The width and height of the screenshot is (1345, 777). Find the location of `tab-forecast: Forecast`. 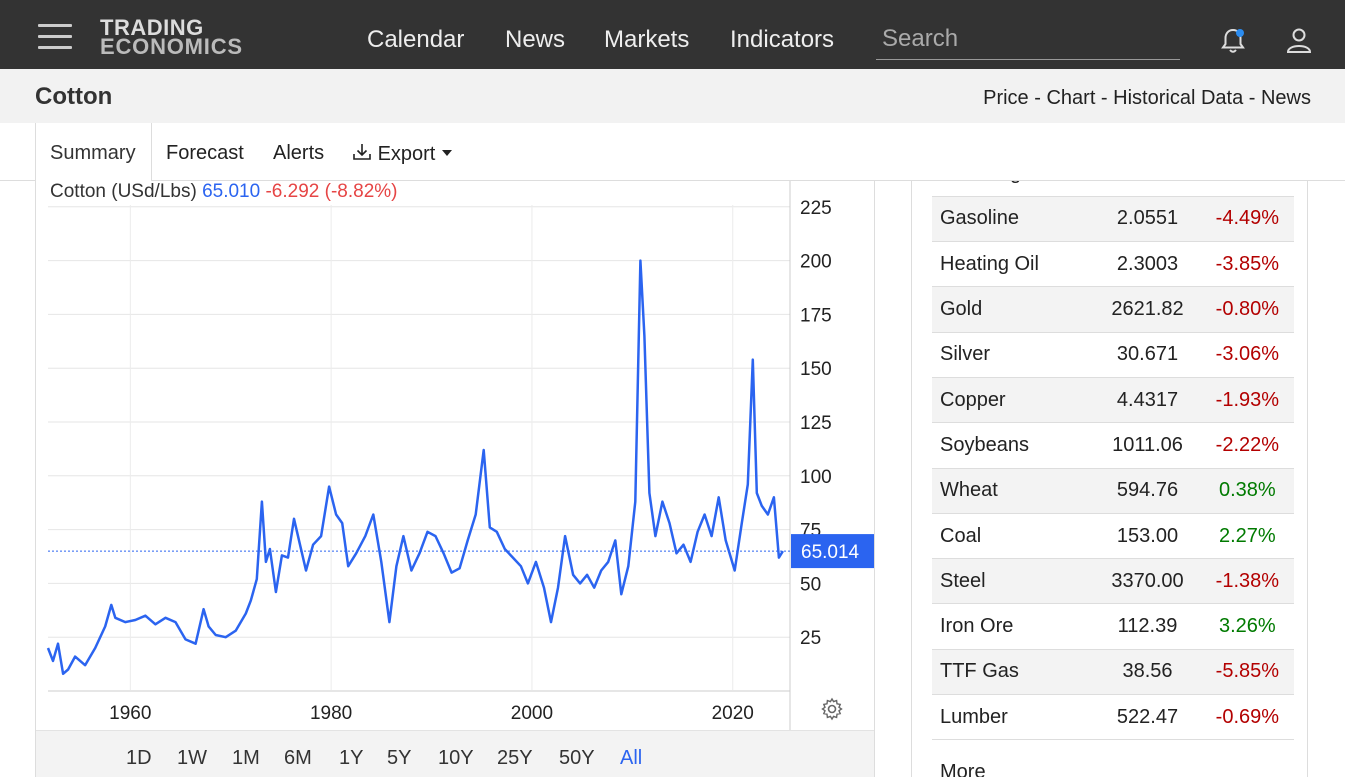

tab-forecast: Forecast is located at coordinates (205, 153).